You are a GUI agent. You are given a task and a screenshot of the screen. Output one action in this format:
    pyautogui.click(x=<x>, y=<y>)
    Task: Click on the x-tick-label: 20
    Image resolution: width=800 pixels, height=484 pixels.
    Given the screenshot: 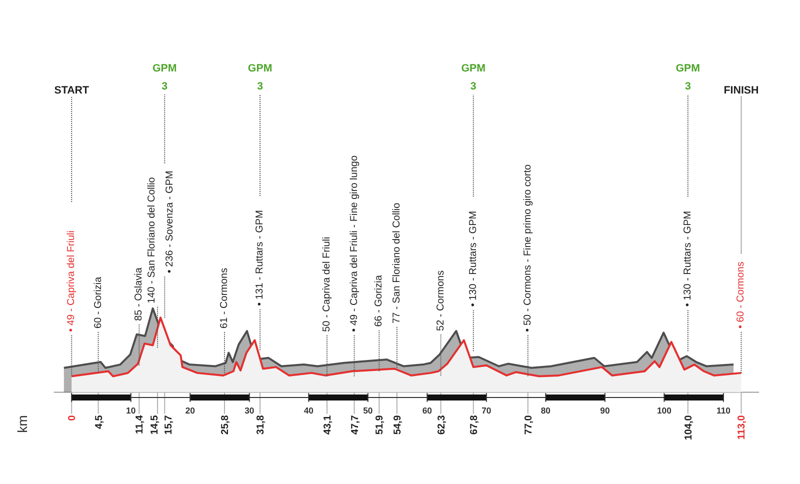 What is the action you would take?
    pyautogui.click(x=190, y=410)
    